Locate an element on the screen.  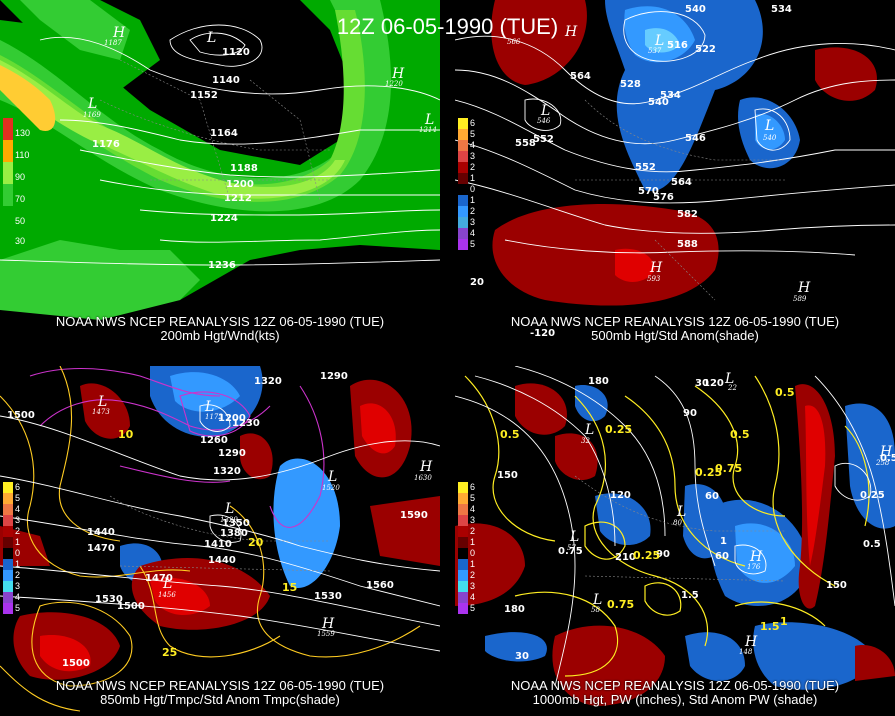
high-center-value: 566 is located at coordinates (514, 42).